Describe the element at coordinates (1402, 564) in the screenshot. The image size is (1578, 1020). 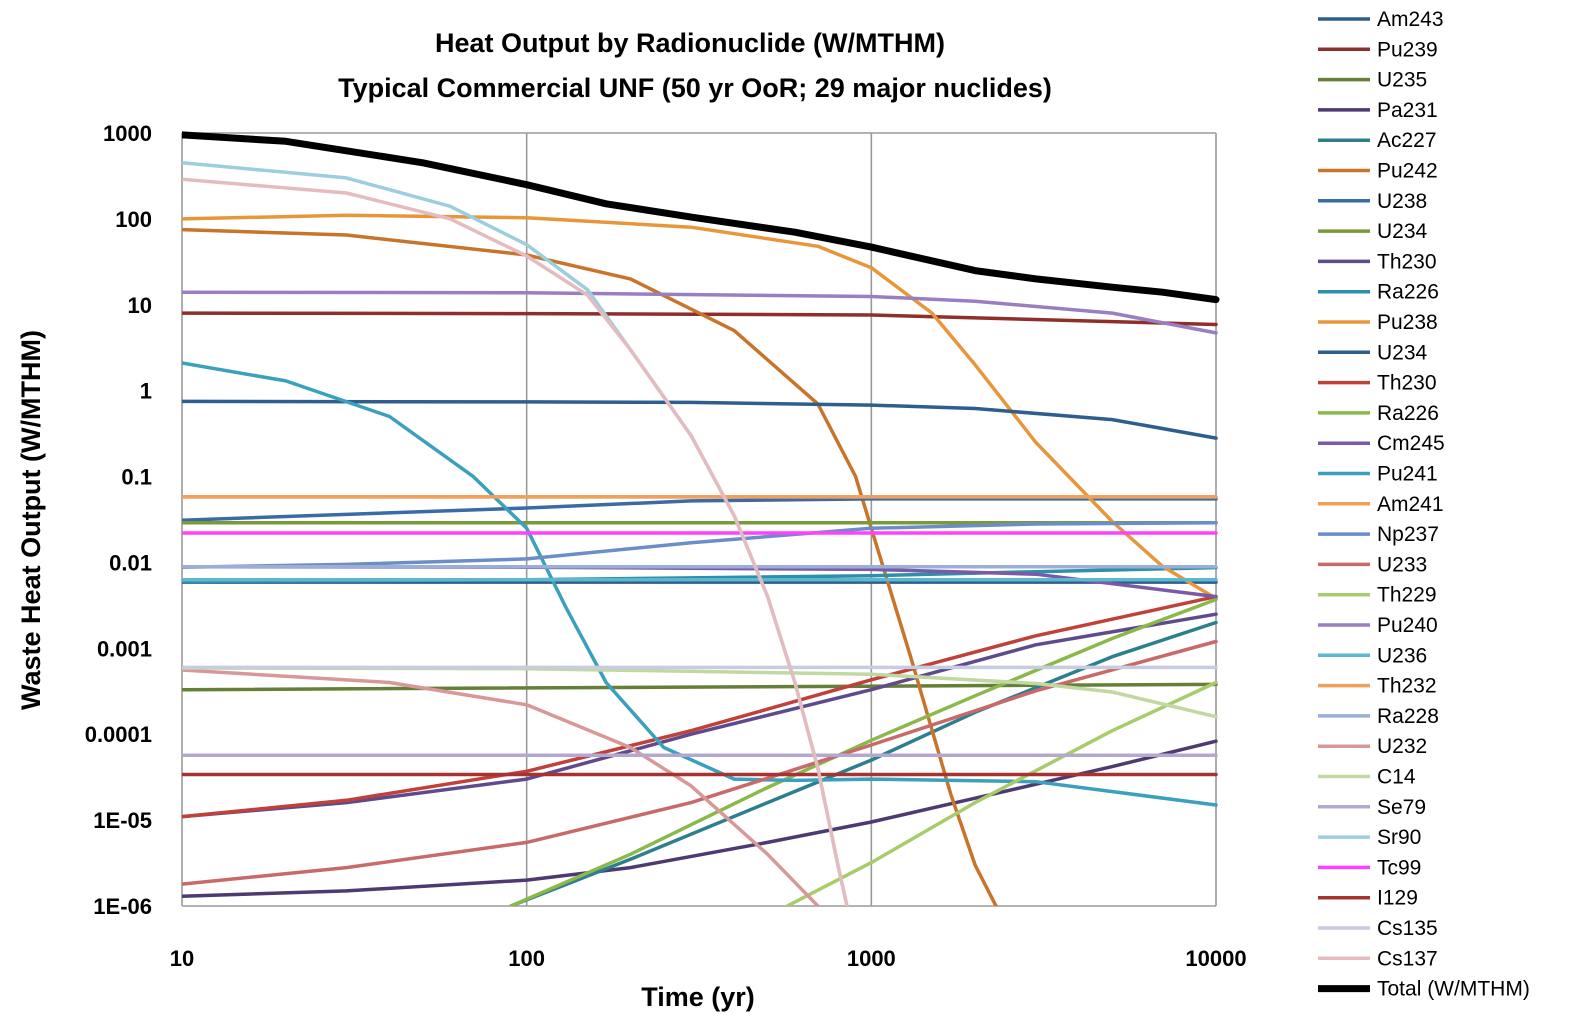
I see `legend-label: U233` at that location.